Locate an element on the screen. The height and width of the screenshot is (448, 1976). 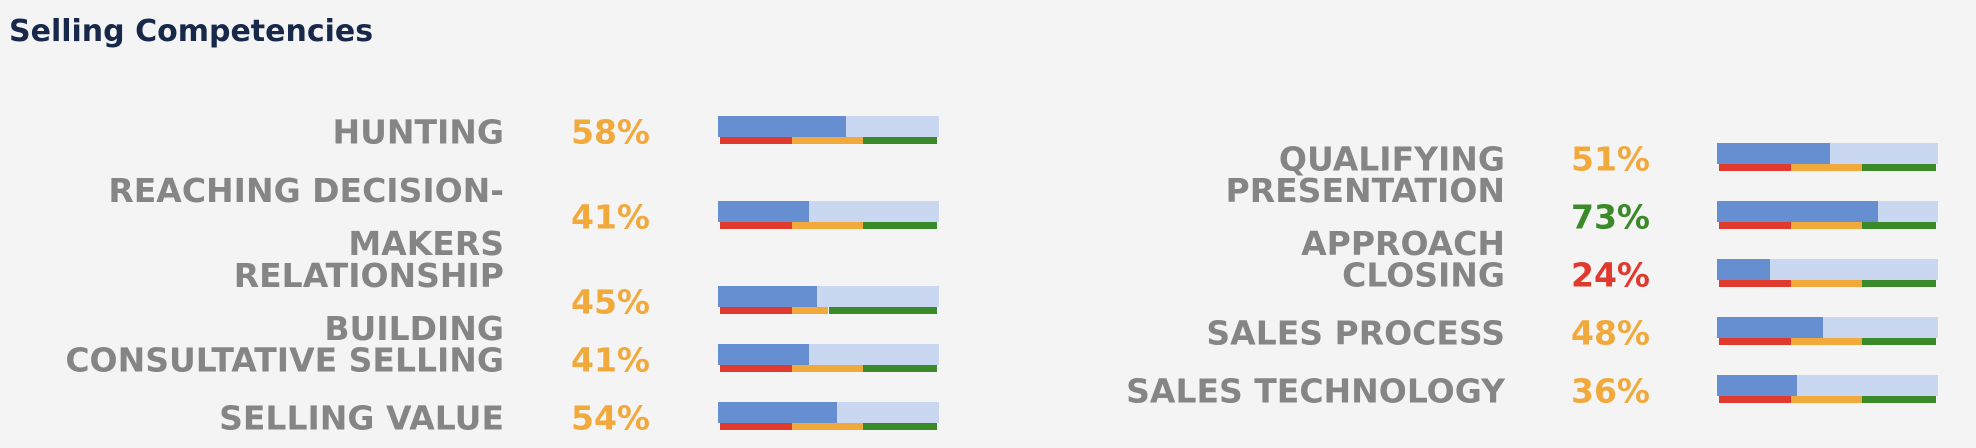
competency-name: QUALIFYING is located at coordinates (1391, 159).